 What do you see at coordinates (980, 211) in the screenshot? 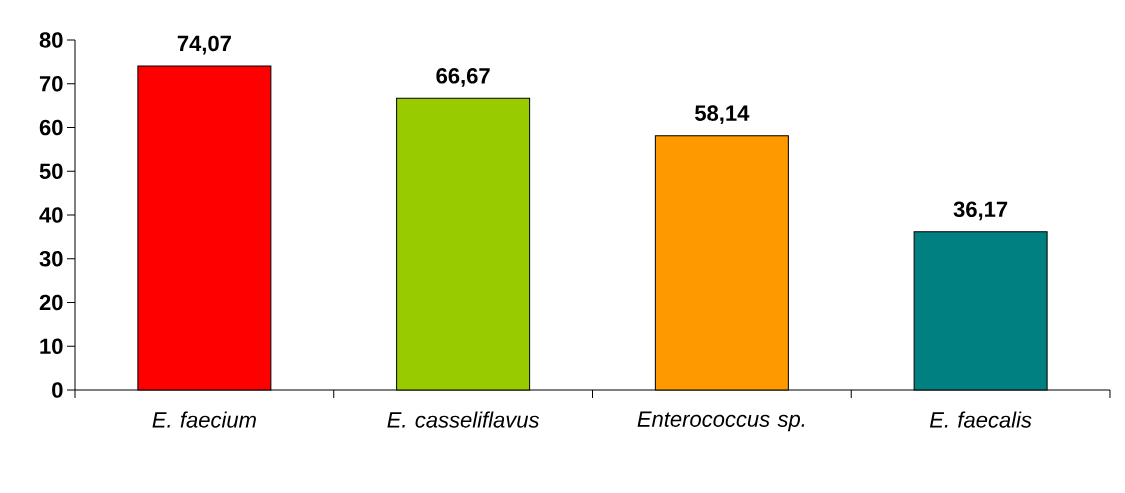
I see `data-label: 36,17` at bounding box center [980, 211].